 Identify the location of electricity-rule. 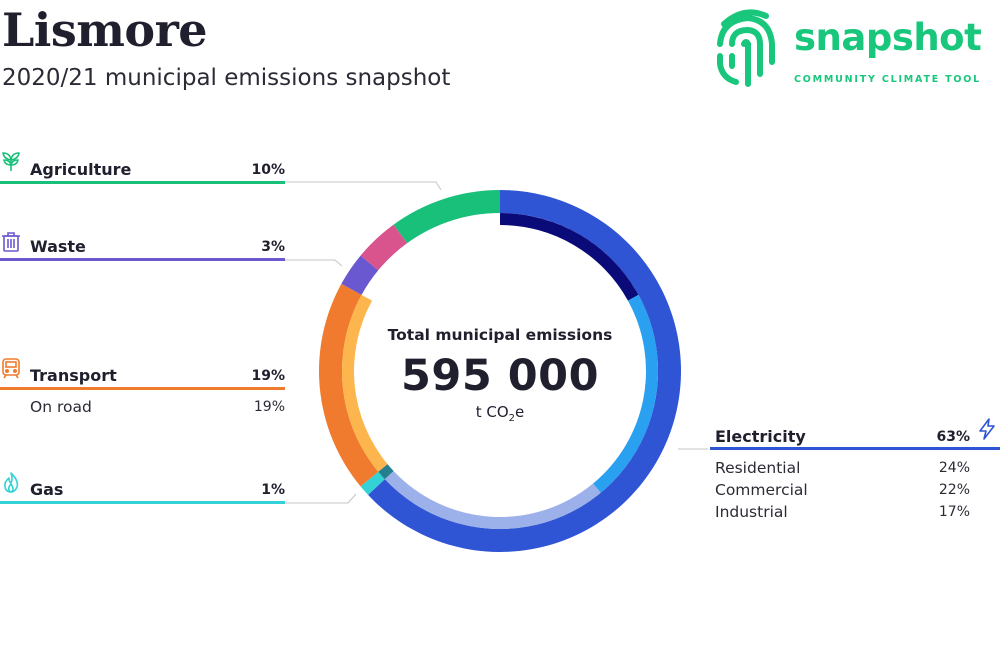
(855, 448).